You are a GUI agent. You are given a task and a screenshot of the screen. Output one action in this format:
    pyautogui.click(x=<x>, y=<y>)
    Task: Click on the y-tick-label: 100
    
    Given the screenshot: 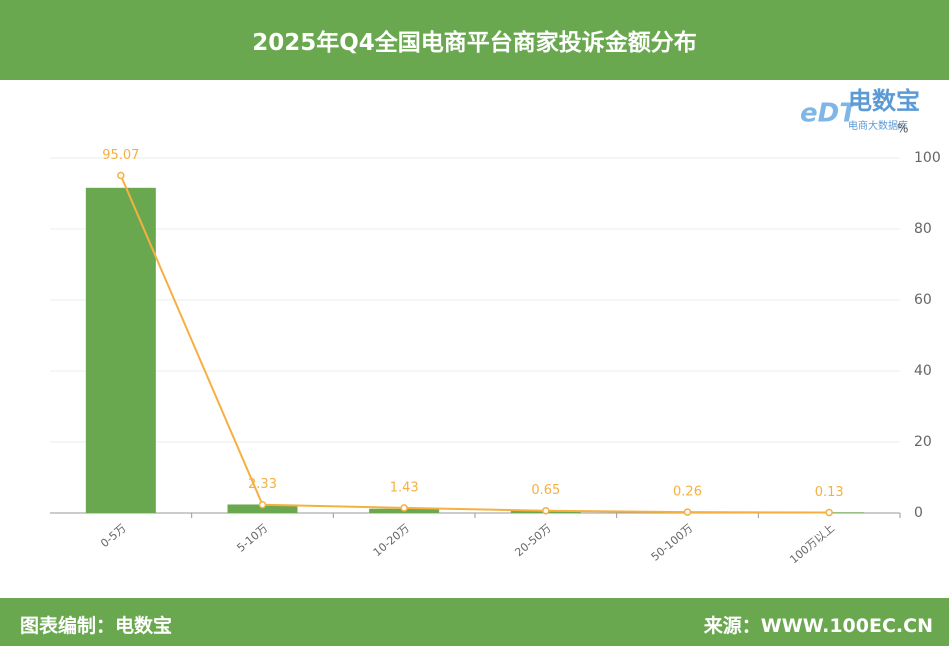 What is the action you would take?
    pyautogui.click(x=927, y=158)
    